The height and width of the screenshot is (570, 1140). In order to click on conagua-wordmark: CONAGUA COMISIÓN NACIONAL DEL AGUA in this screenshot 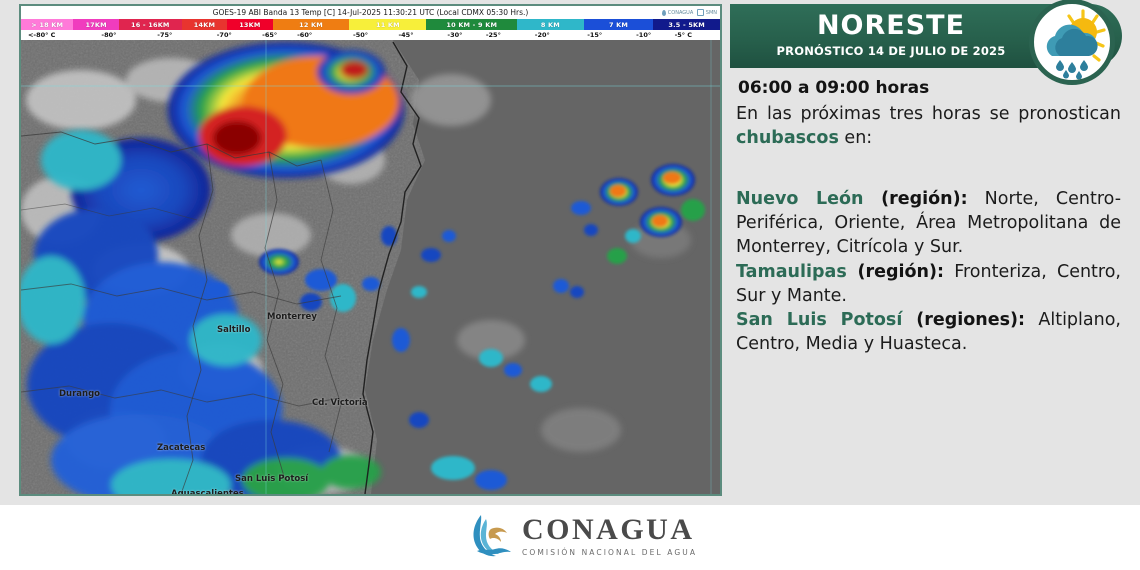, I will do `click(610, 535)`.